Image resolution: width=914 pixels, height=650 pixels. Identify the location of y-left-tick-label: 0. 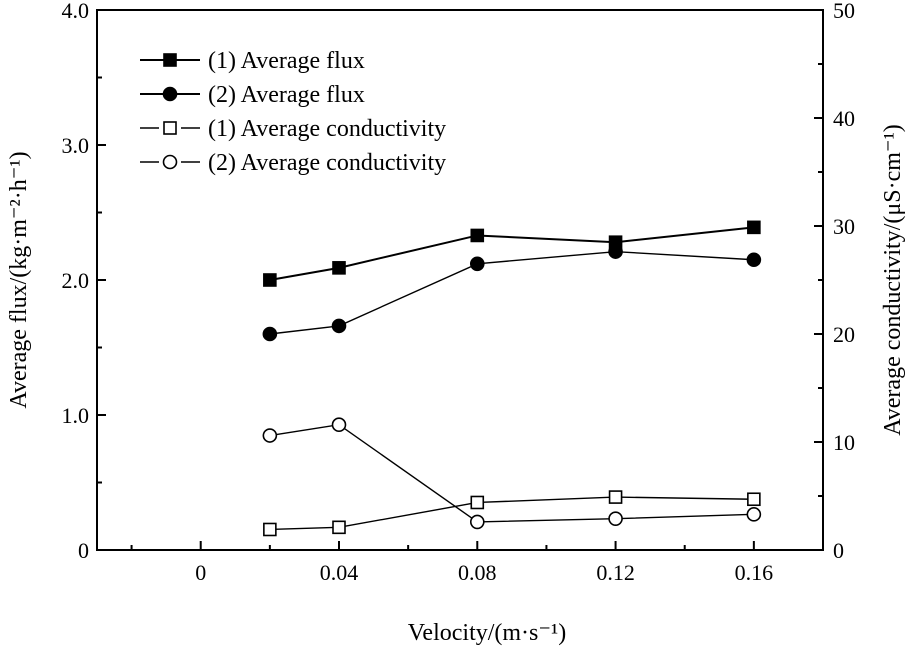
(83, 550).